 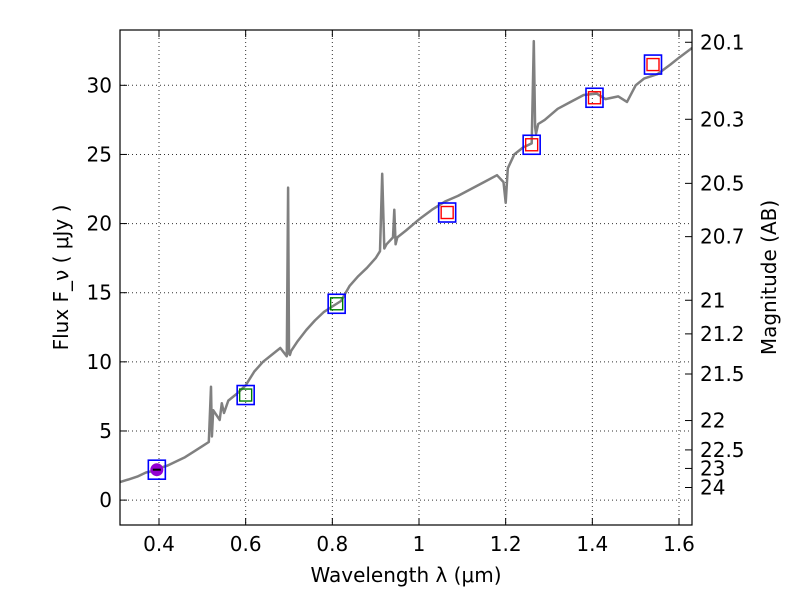 I want to click on y-tick-label: 10, so click(x=99, y=362).